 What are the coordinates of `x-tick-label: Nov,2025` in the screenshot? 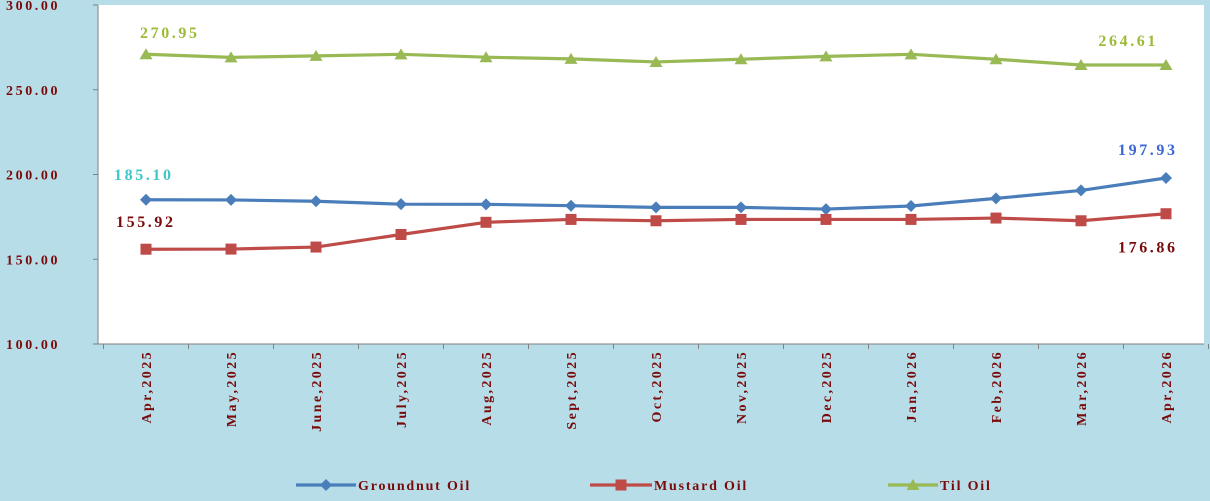 It's located at (742, 387).